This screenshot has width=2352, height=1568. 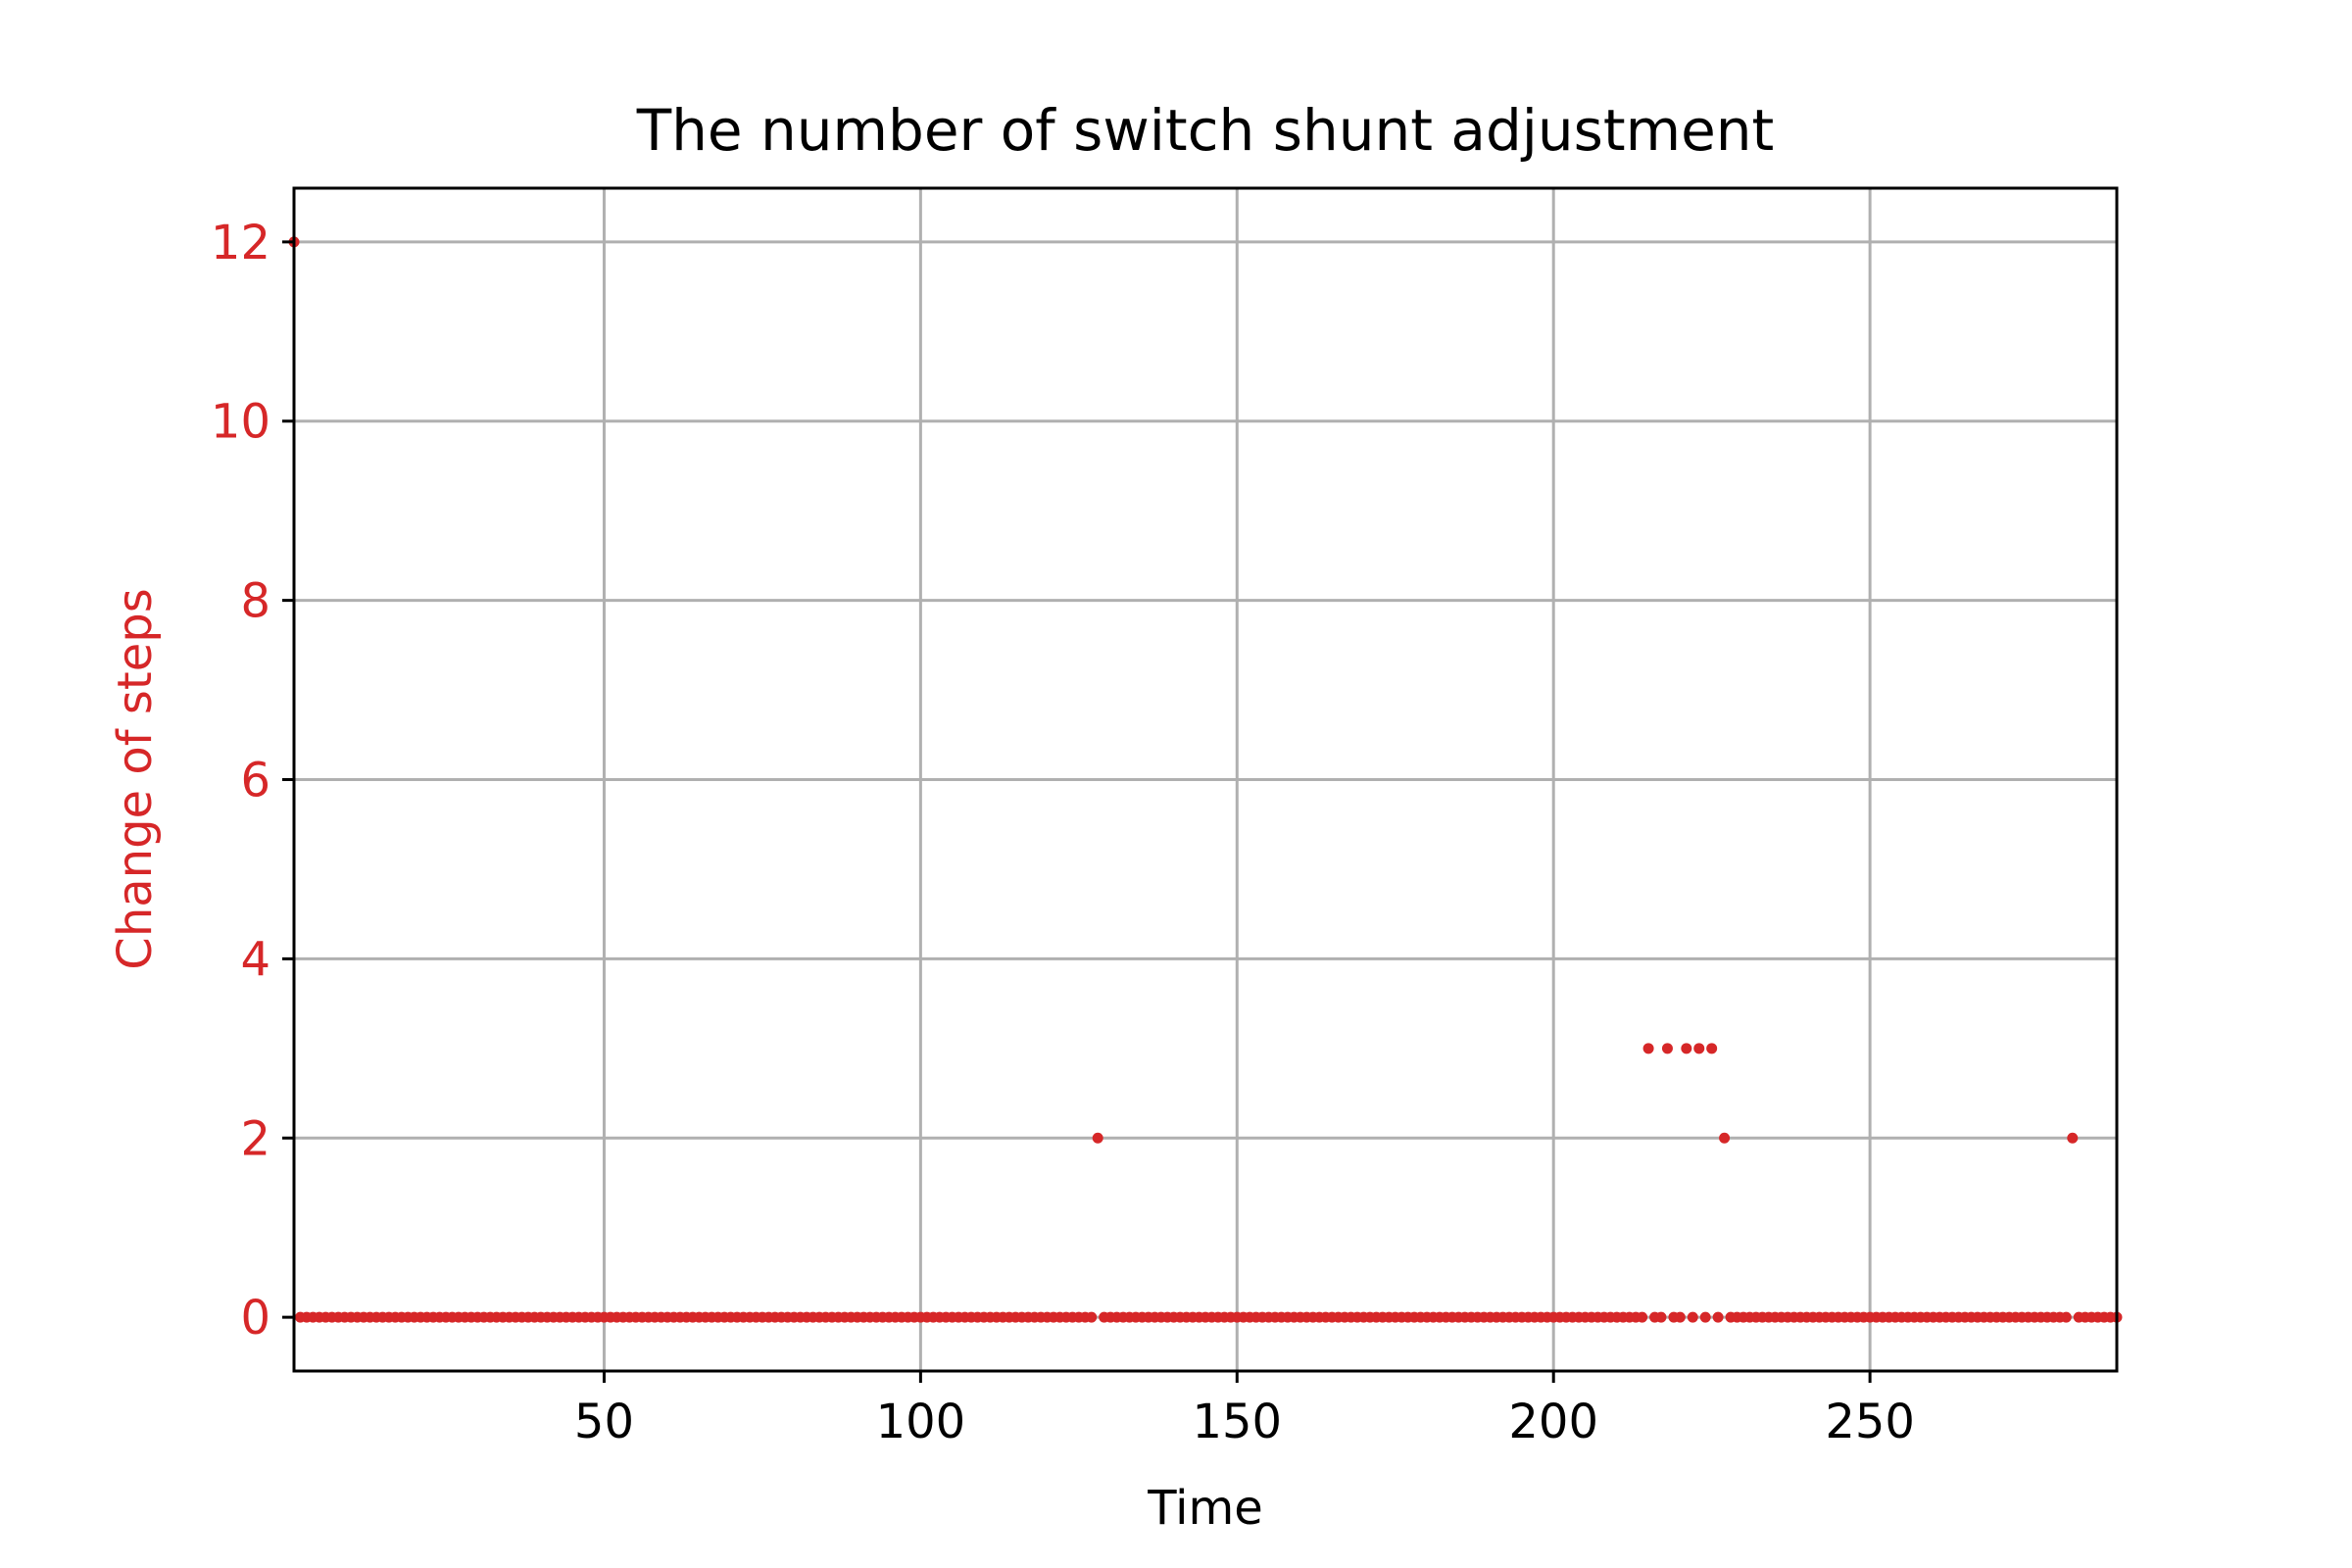 I want to click on x-tick-label: 150, so click(x=1237, y=1422).